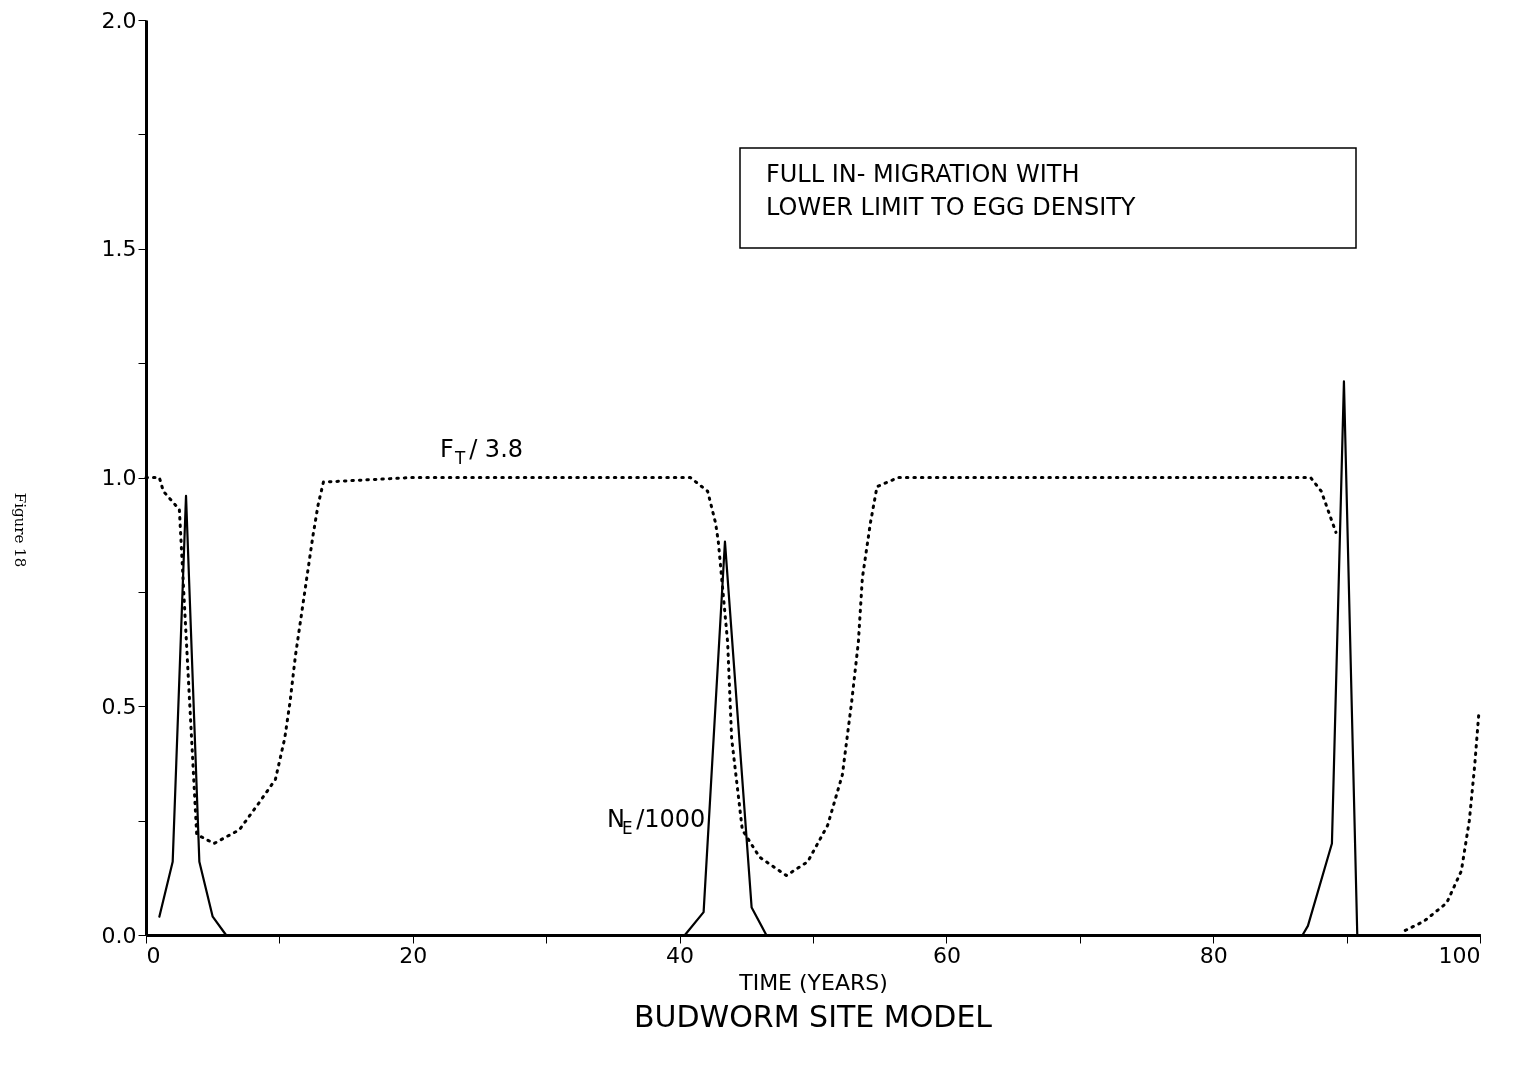  Describe the element at coordinates (119, 477) in the screenshot. I see `y-tick-label: 1.0` at that location.